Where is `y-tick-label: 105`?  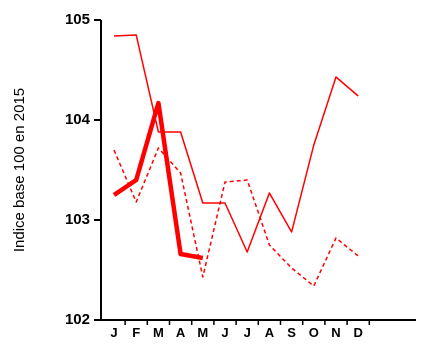
y-tick-label: 105 is located at coordinates (77, 19).